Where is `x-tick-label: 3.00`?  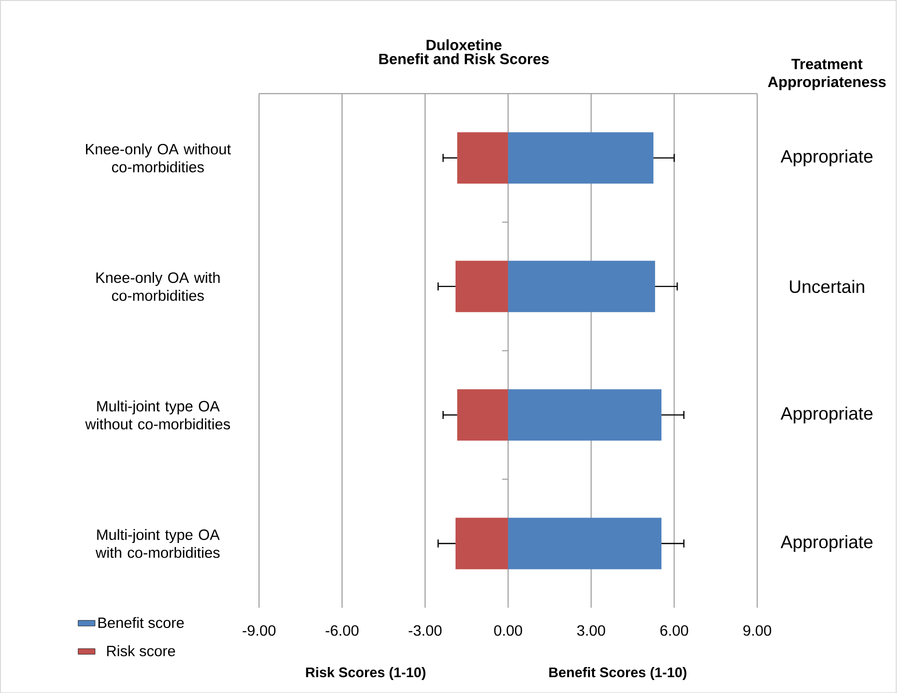 x-tick-label: 3.00 is located at coordinates (591, 630).